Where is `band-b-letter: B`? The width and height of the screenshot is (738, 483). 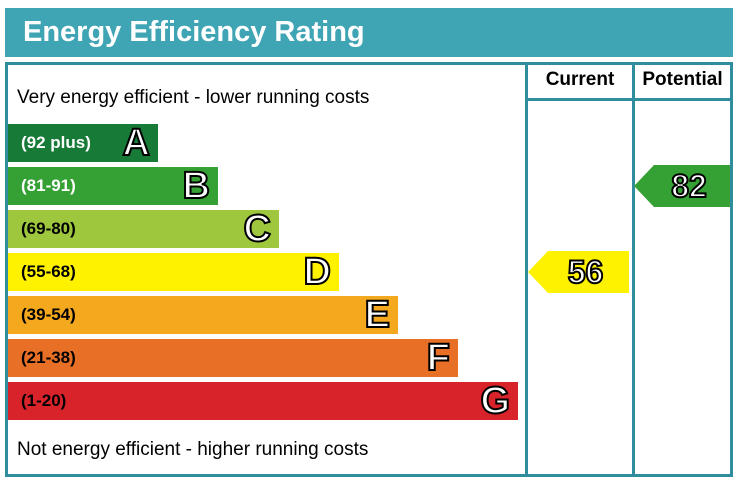 band-b-letter: B is located at coordinates (196, 186).